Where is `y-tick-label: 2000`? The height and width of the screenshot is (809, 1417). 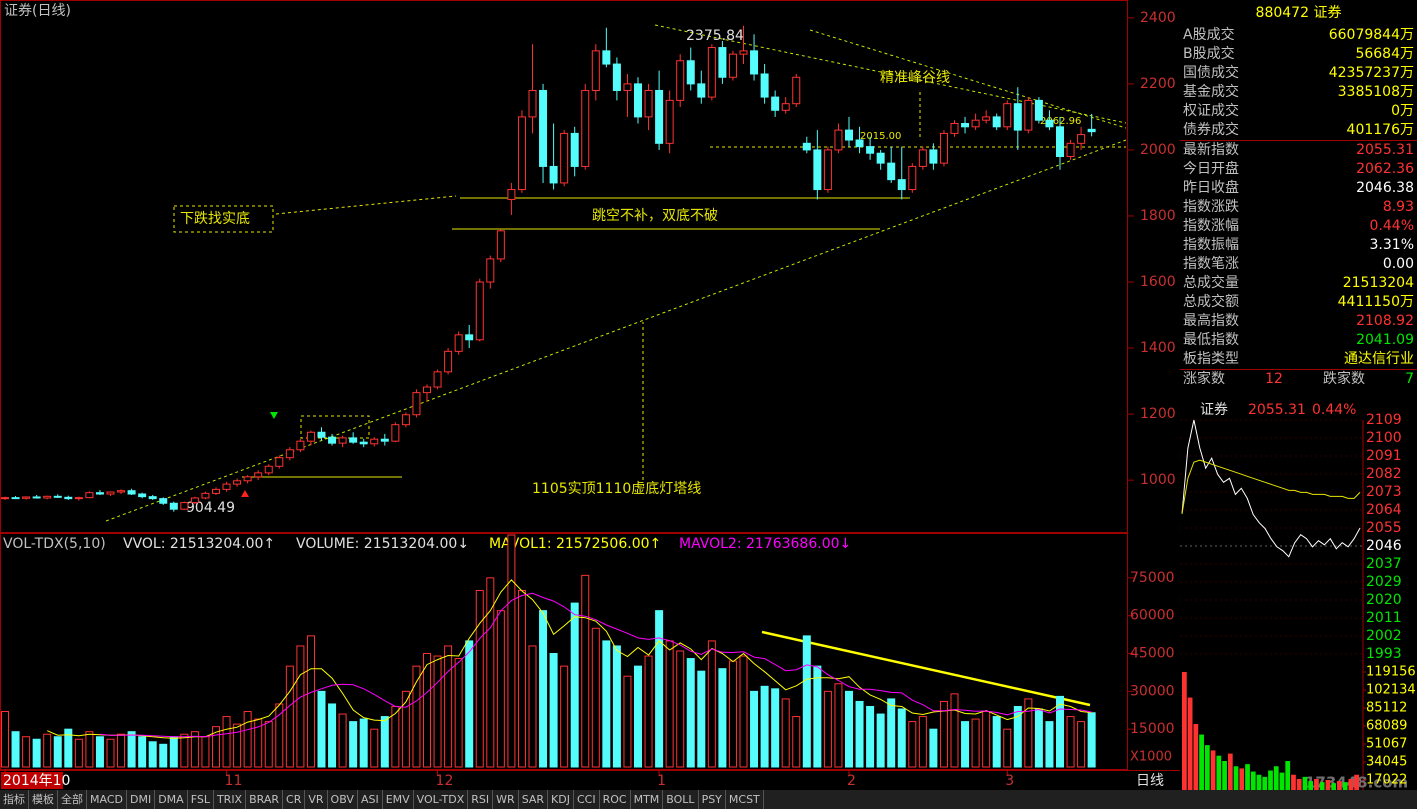 y-tick-label: 2000 is located at coordinates (1158, 150).